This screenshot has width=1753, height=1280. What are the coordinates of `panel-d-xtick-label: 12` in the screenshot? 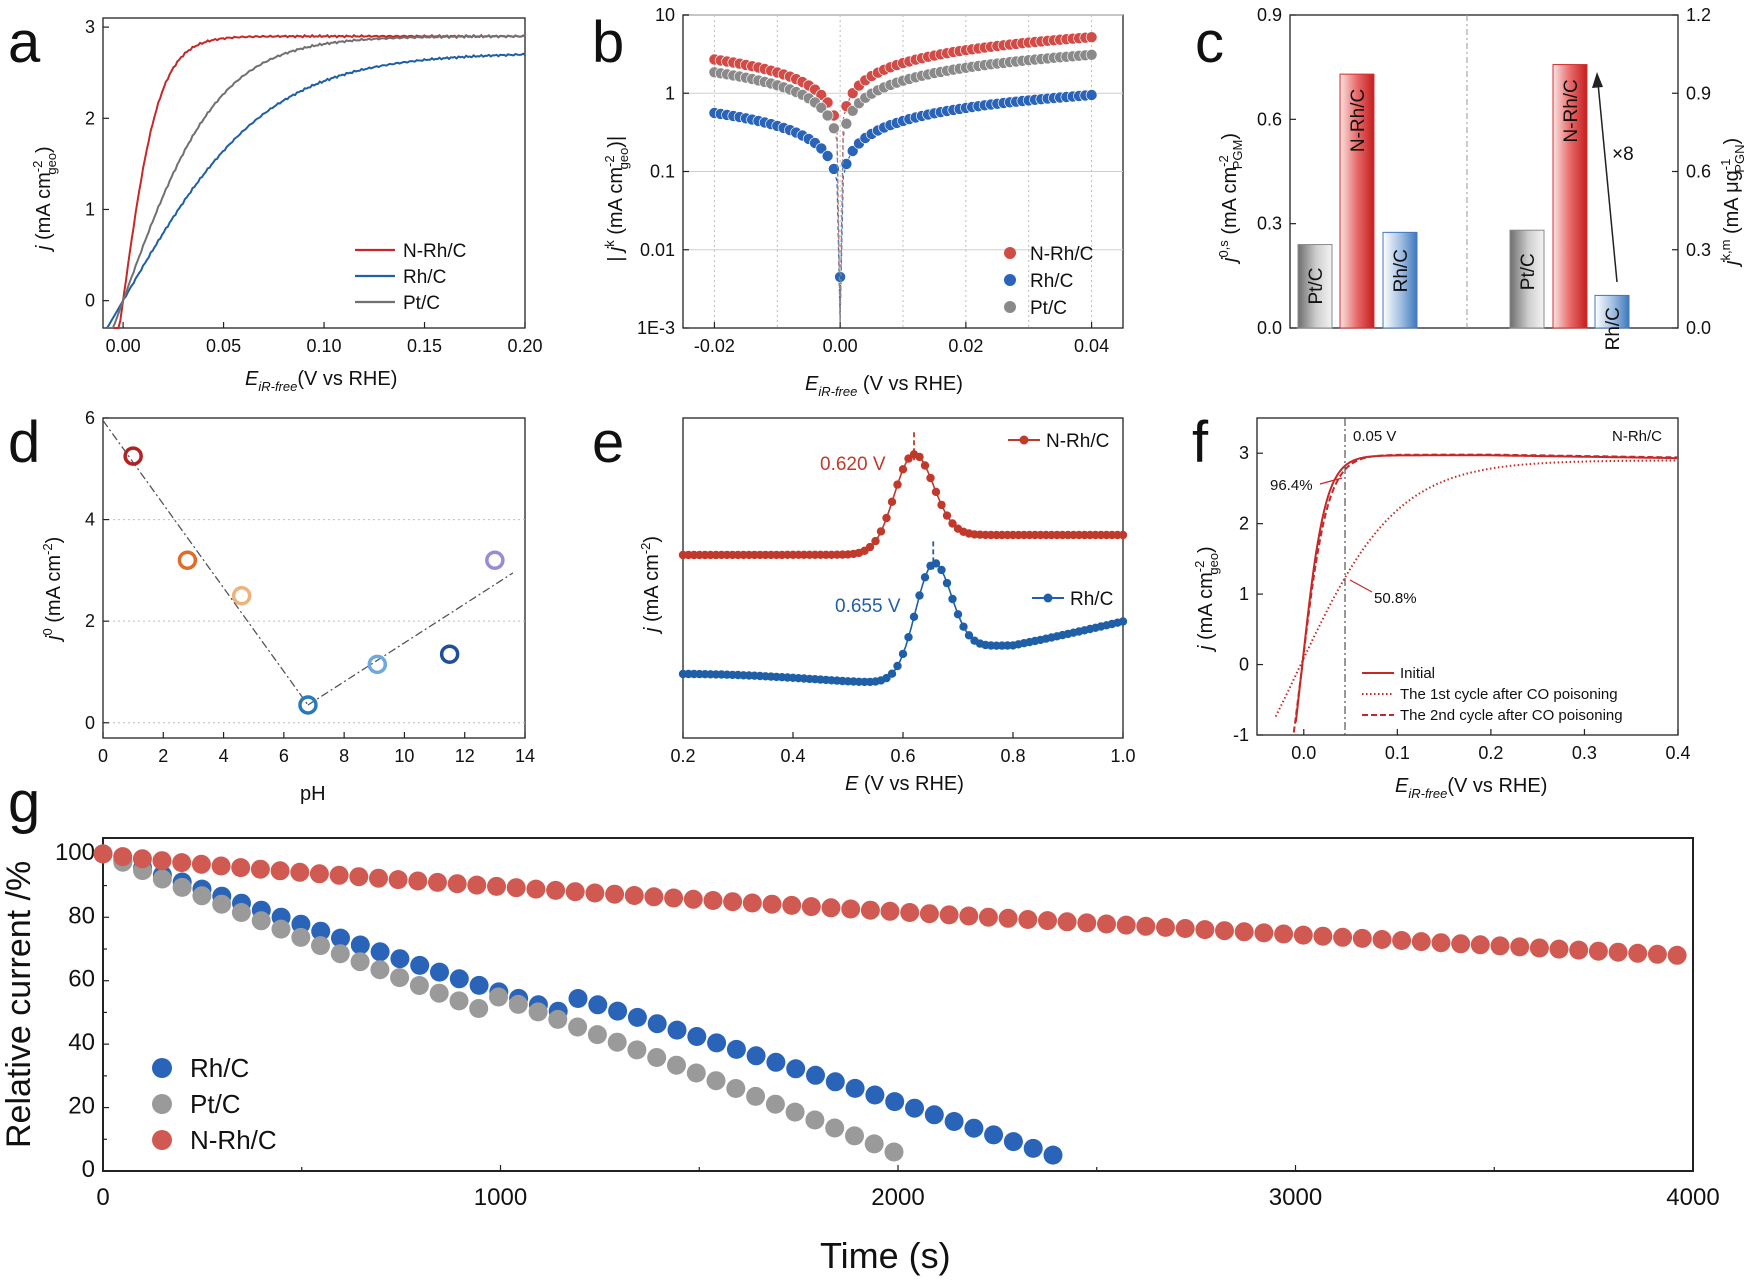 It's located at (465, 756).